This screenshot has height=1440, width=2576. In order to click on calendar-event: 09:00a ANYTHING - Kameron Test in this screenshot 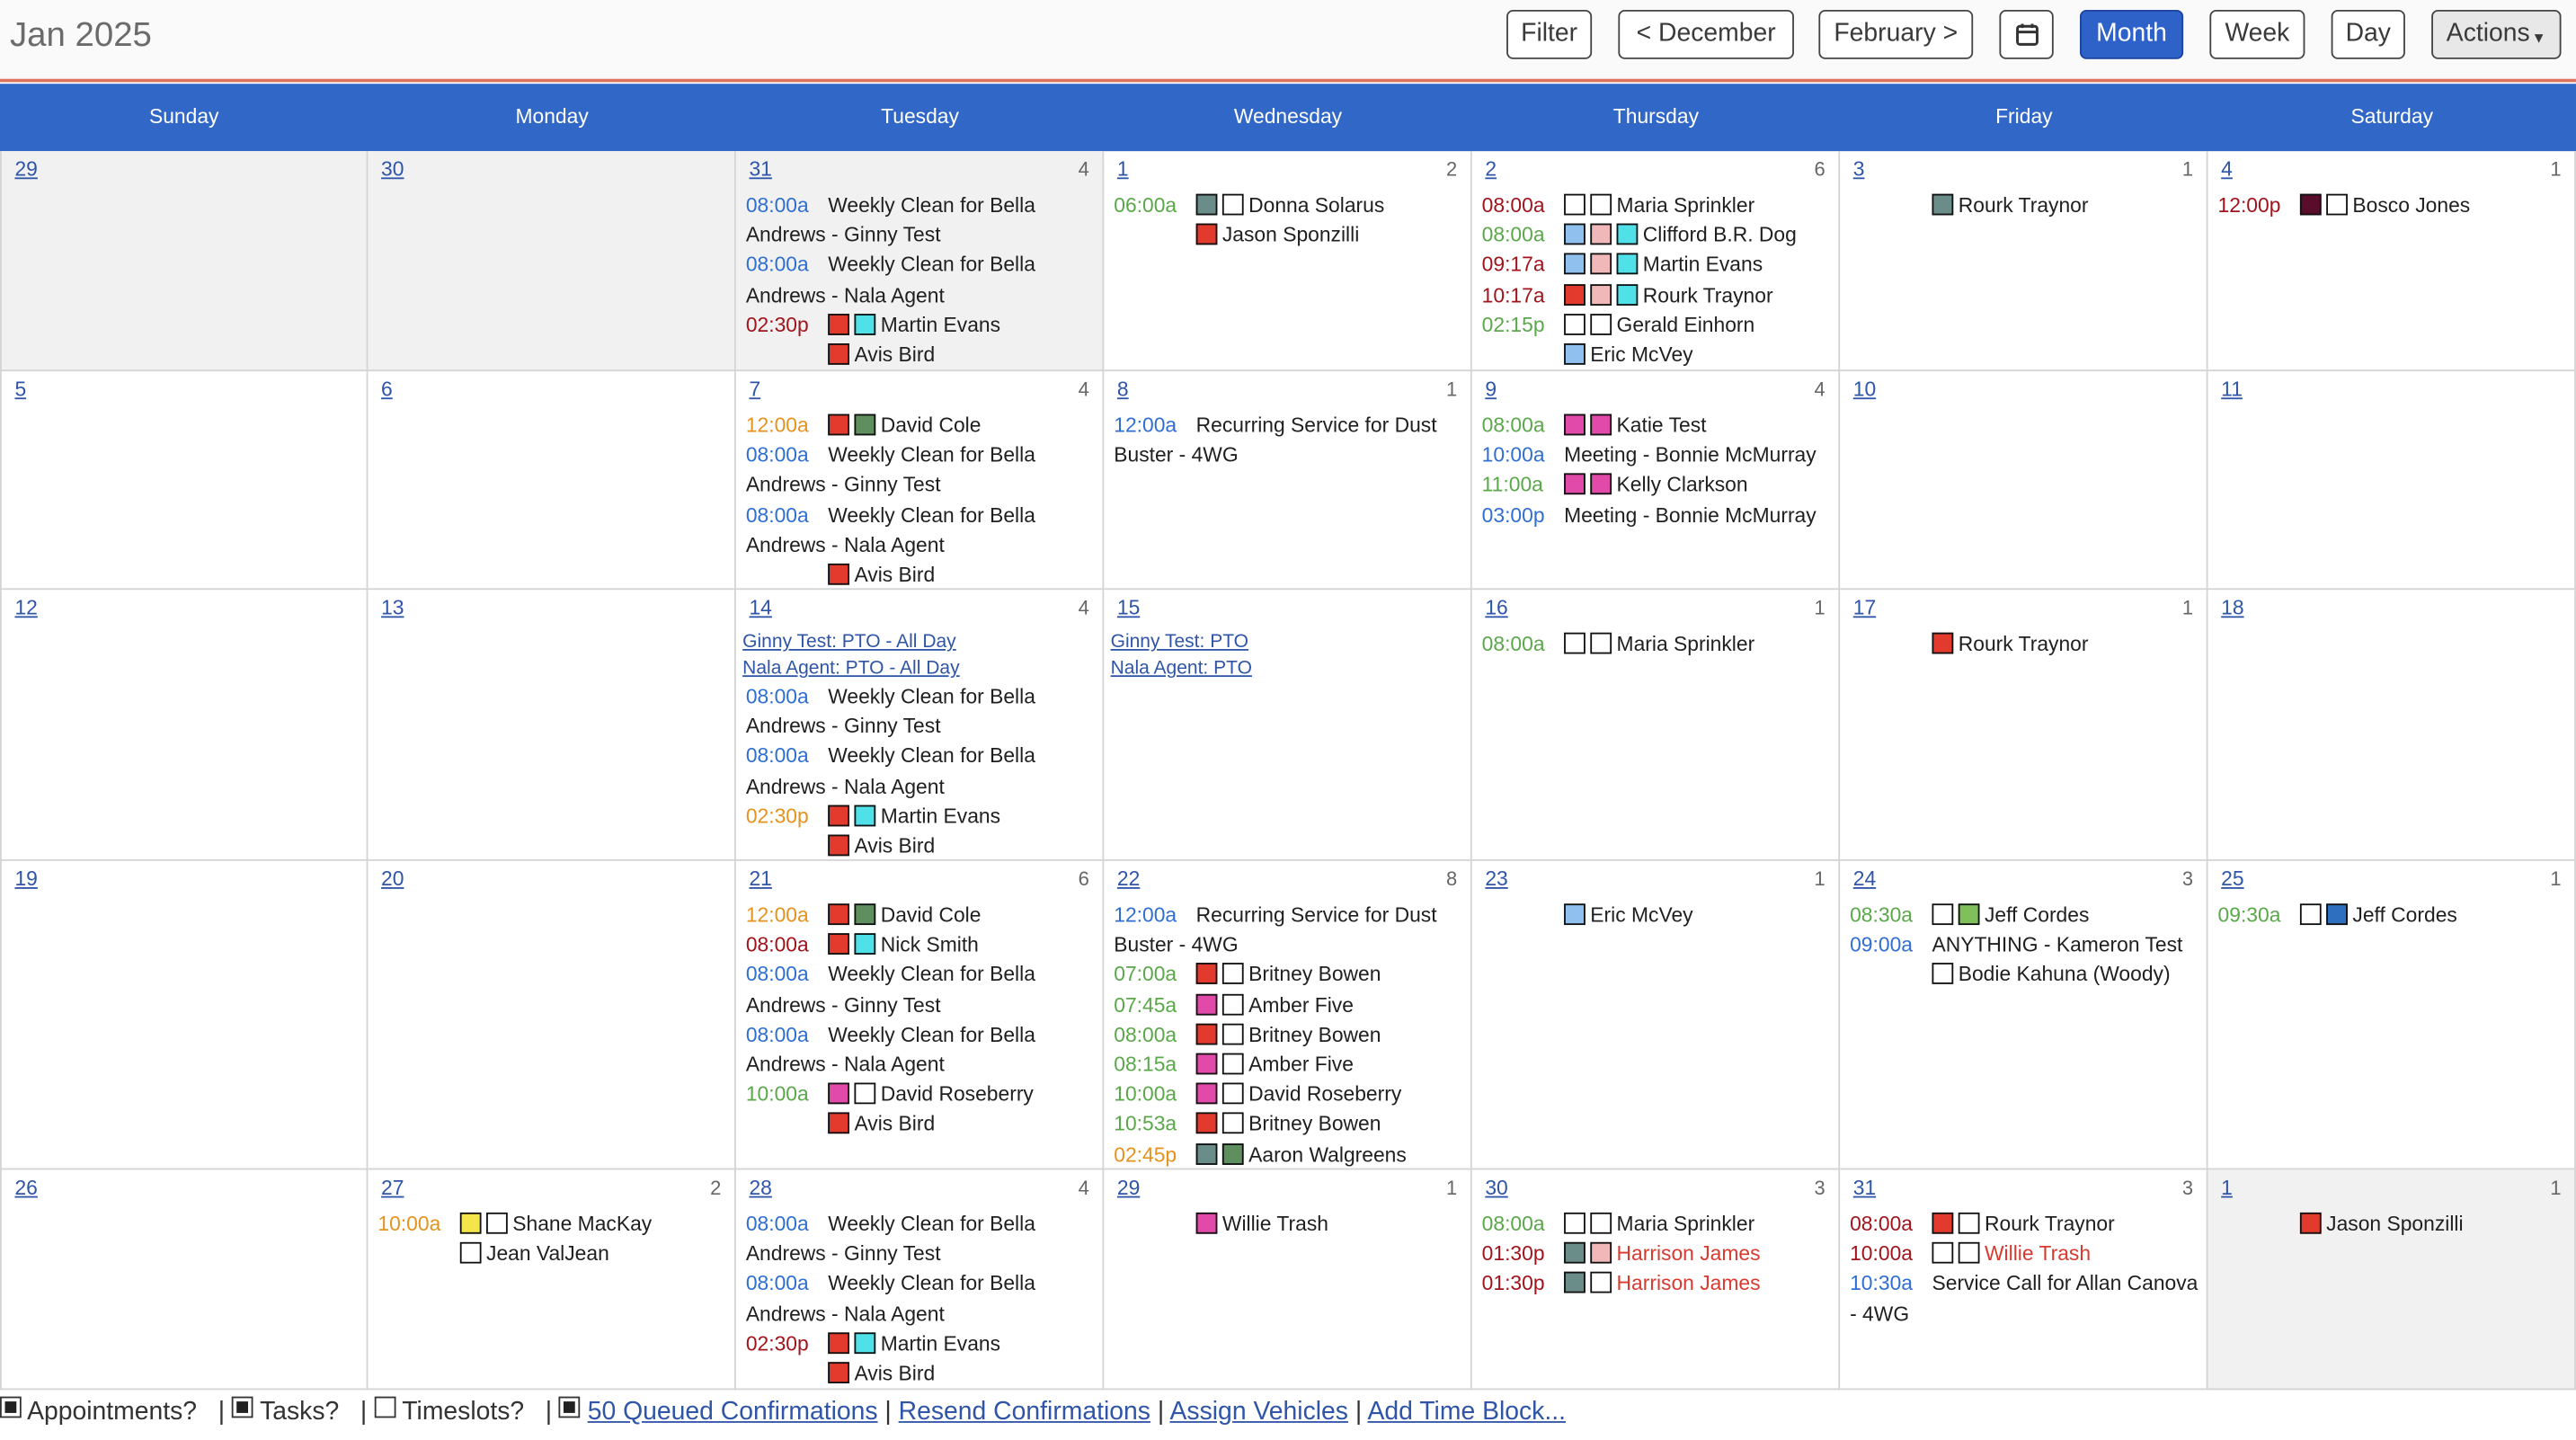, I will do `click(2022, 945)`.